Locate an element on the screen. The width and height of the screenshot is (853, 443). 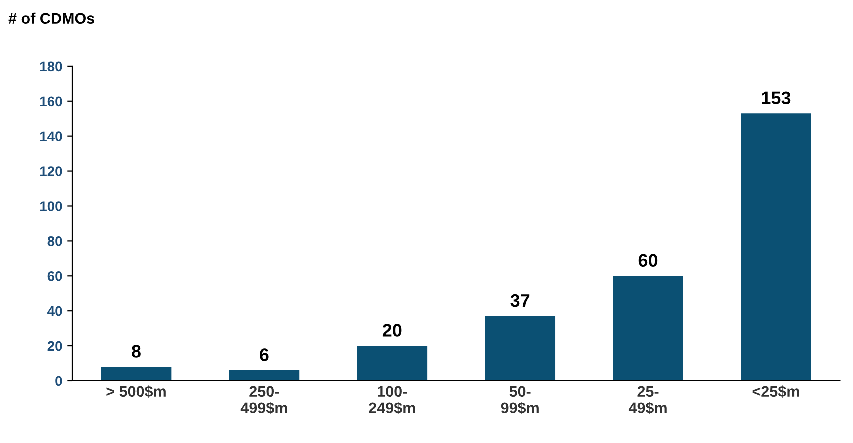
y-tick-label: 60 is located at coordinates (55, 276).